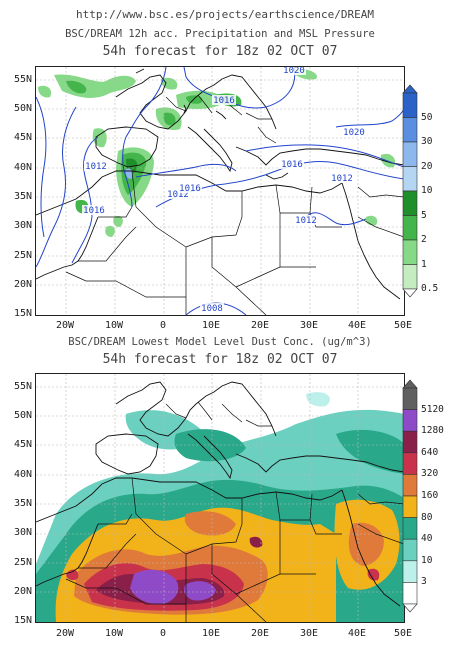  Describe the element at coordinates (114, 633) in the screenshot. I see `lon-label-bottom: 10W` at that location.